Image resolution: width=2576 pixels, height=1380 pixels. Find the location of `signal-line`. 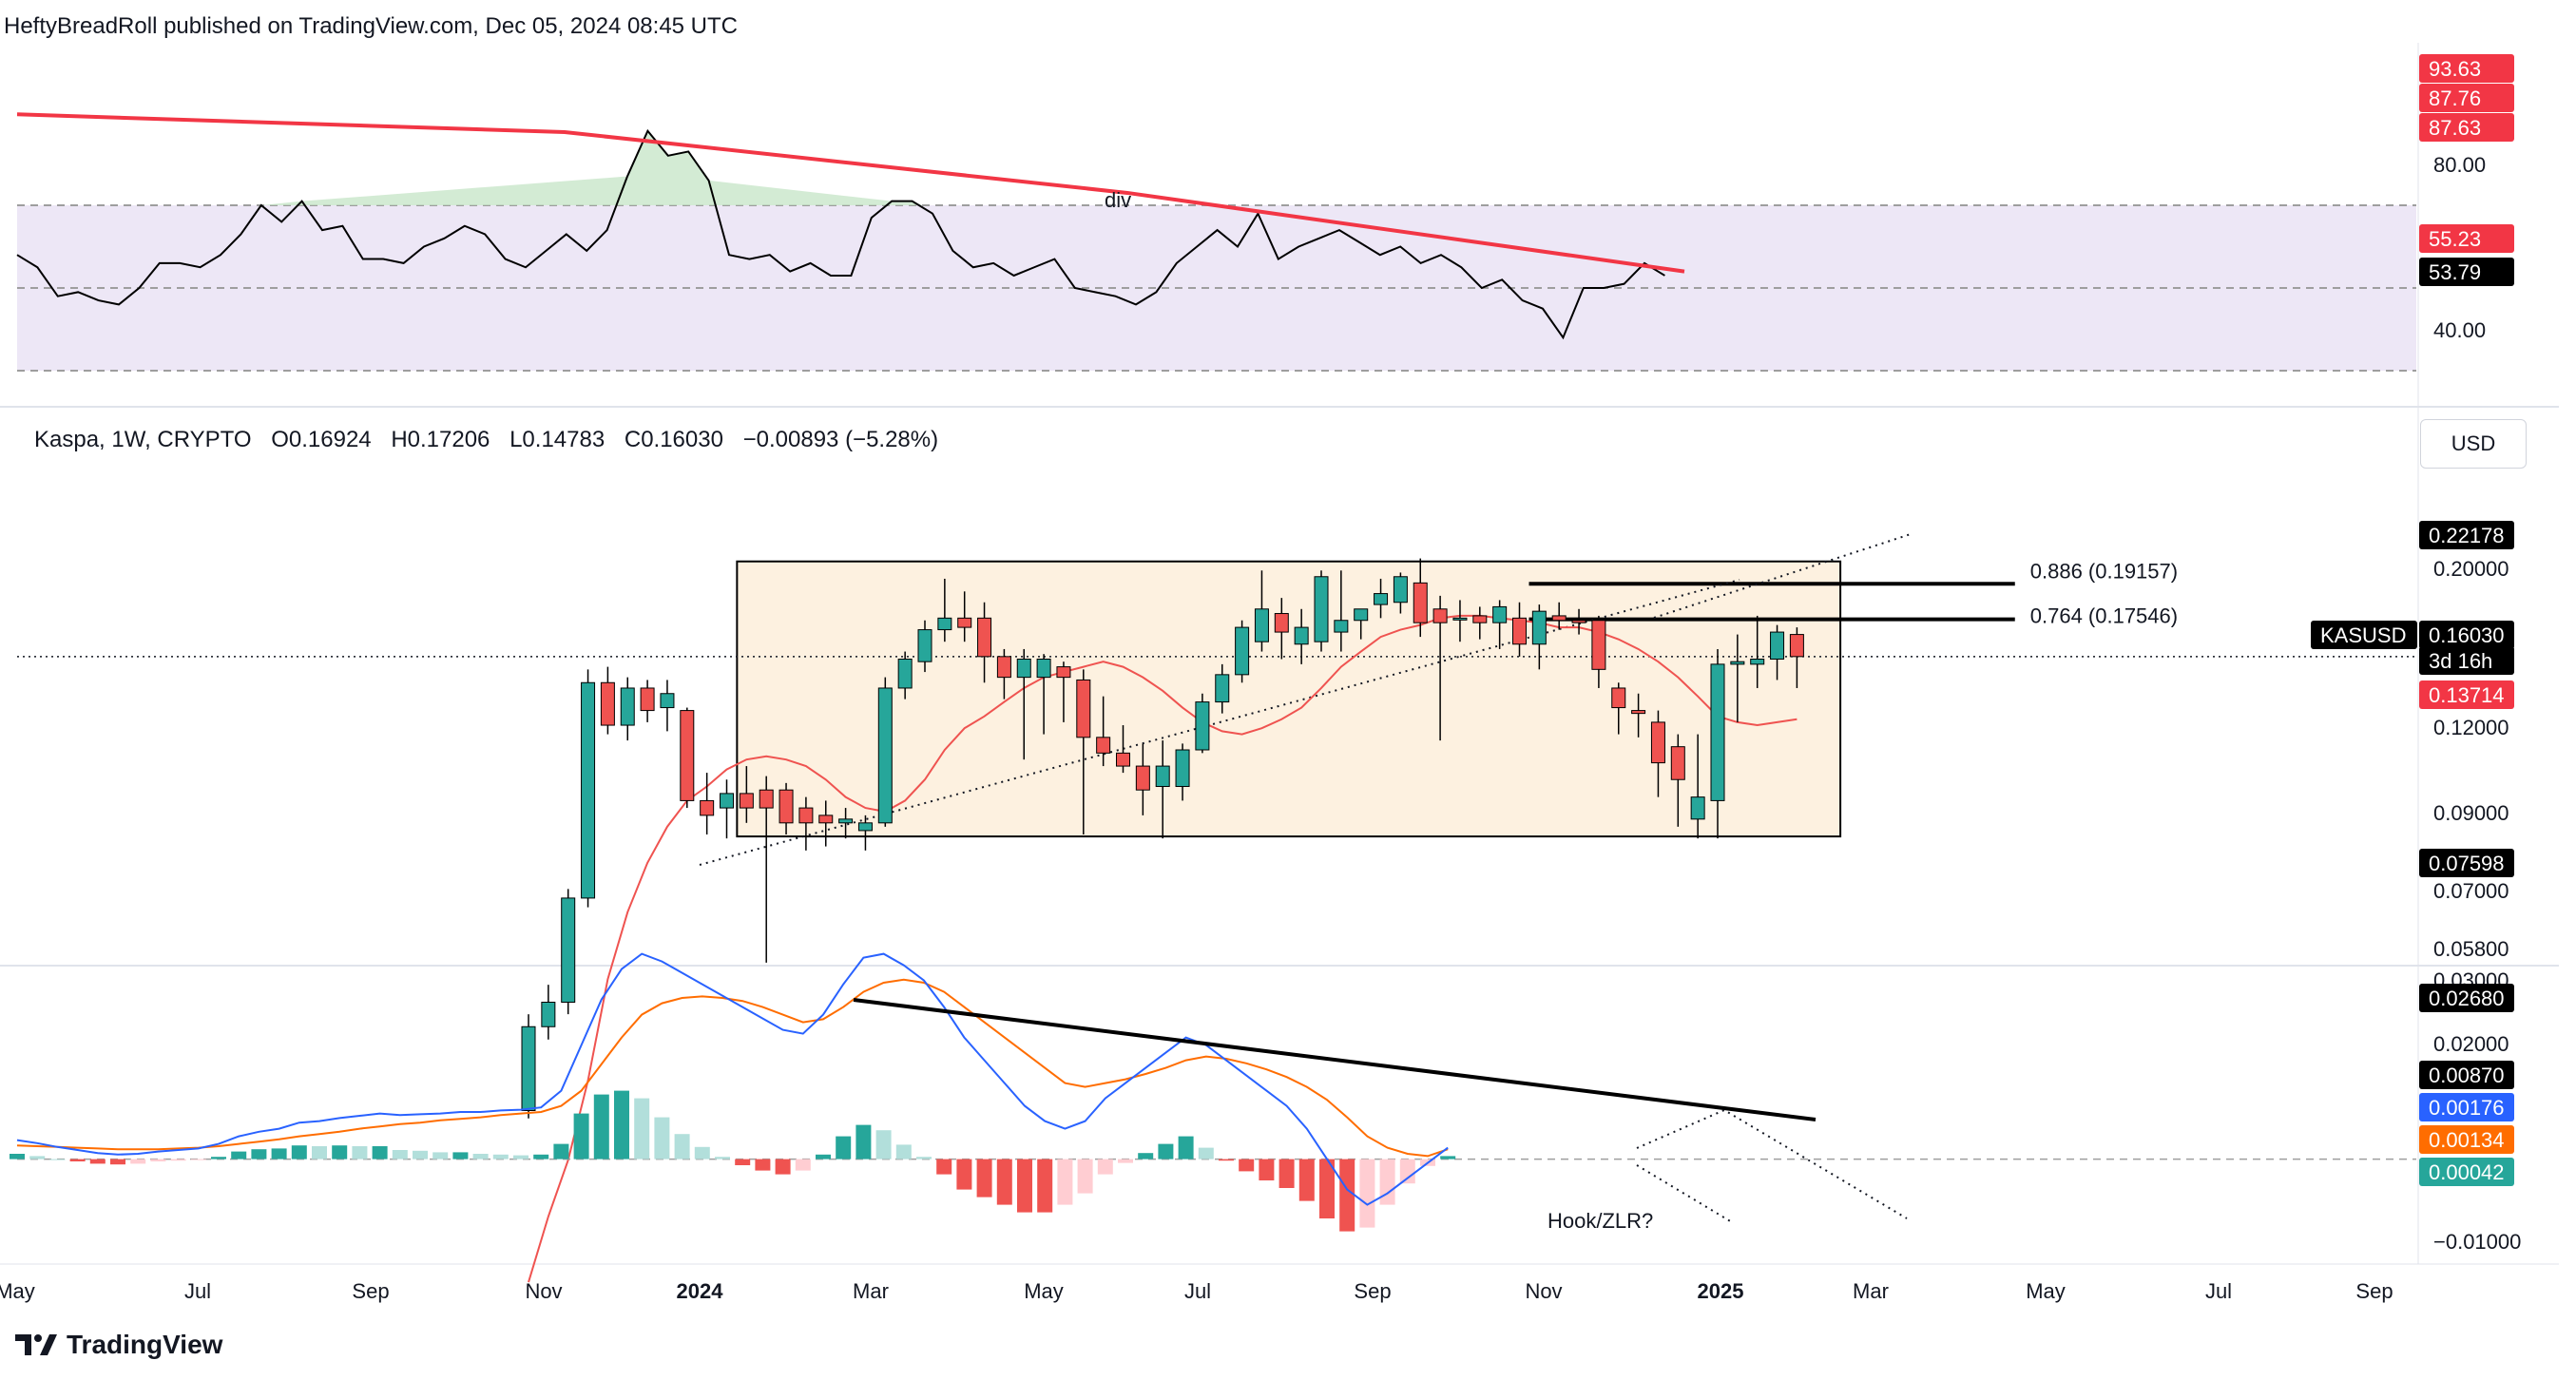

signal-line is located at coordinates (733, 1068).